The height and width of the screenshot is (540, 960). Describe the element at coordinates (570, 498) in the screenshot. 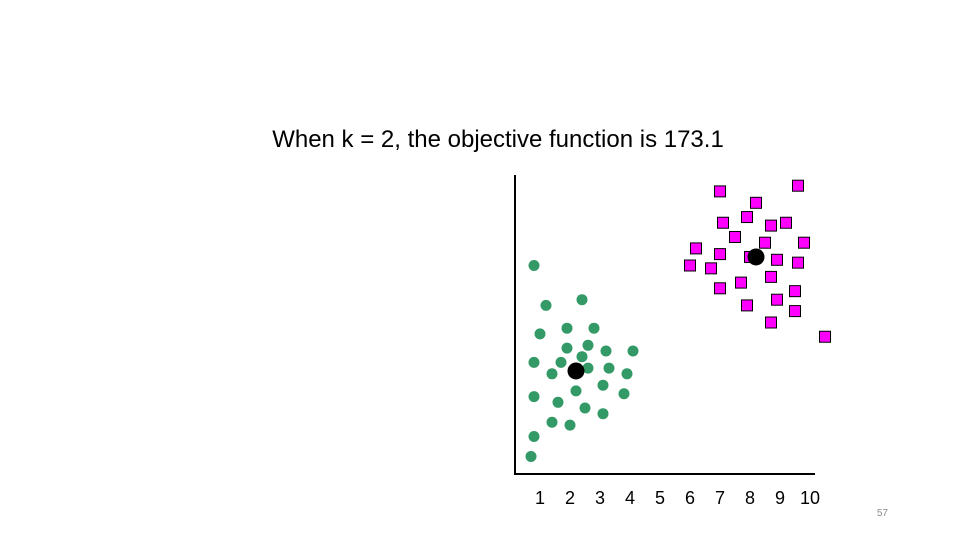

I see `x-tick-label: 2` at that location.